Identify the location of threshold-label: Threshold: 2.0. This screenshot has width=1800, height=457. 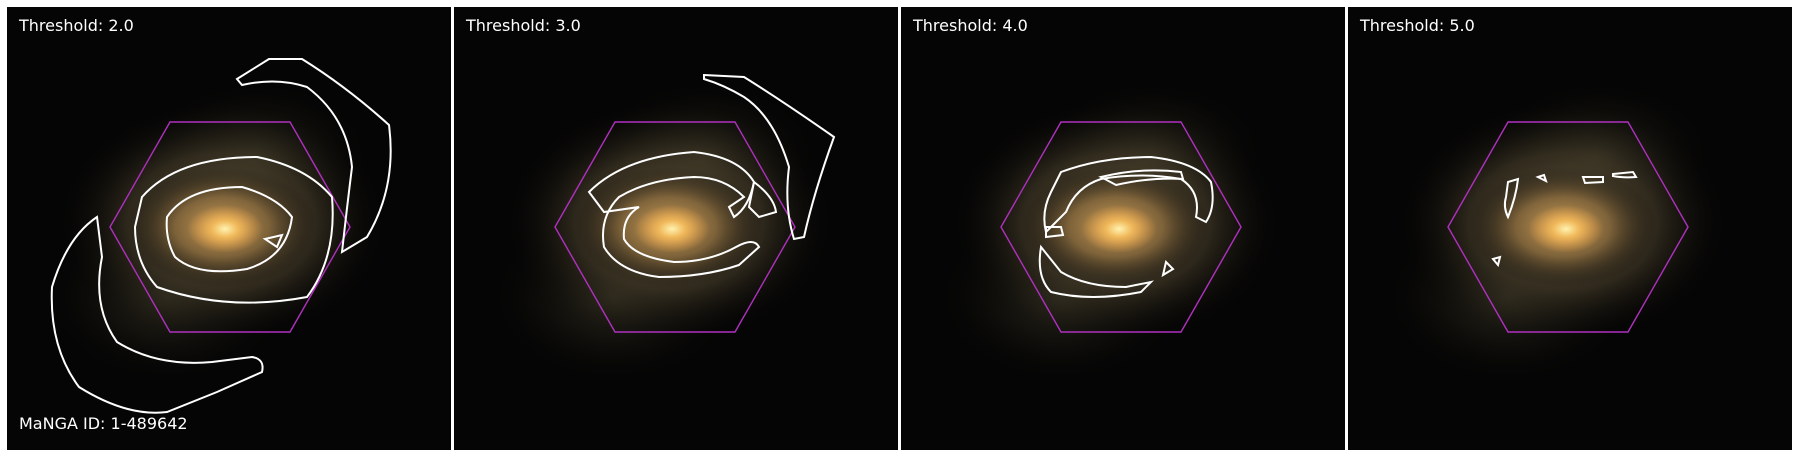
(76, 25).